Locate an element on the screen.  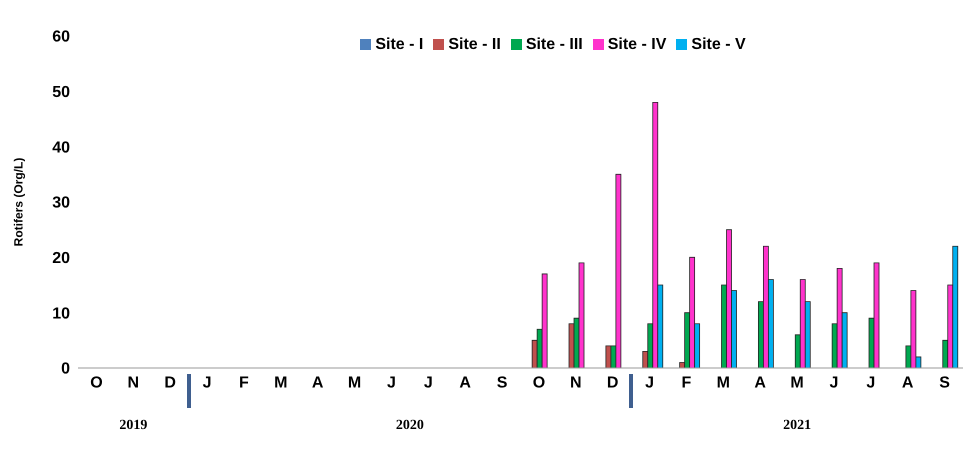
y-axis-title: Rotifers (Org/L) is located at coordinates (18, 202).